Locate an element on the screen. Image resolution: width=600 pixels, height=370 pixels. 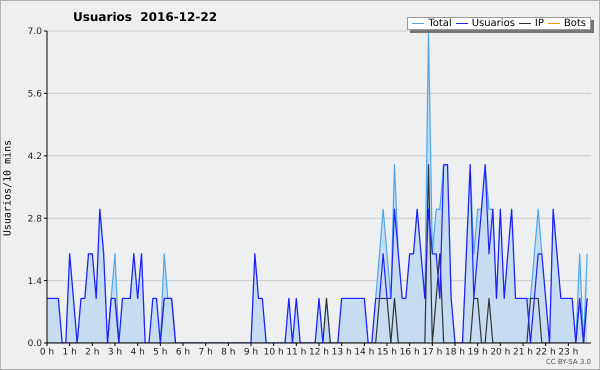
x-tick-label: 7 h is located at coordinates (205, 352).